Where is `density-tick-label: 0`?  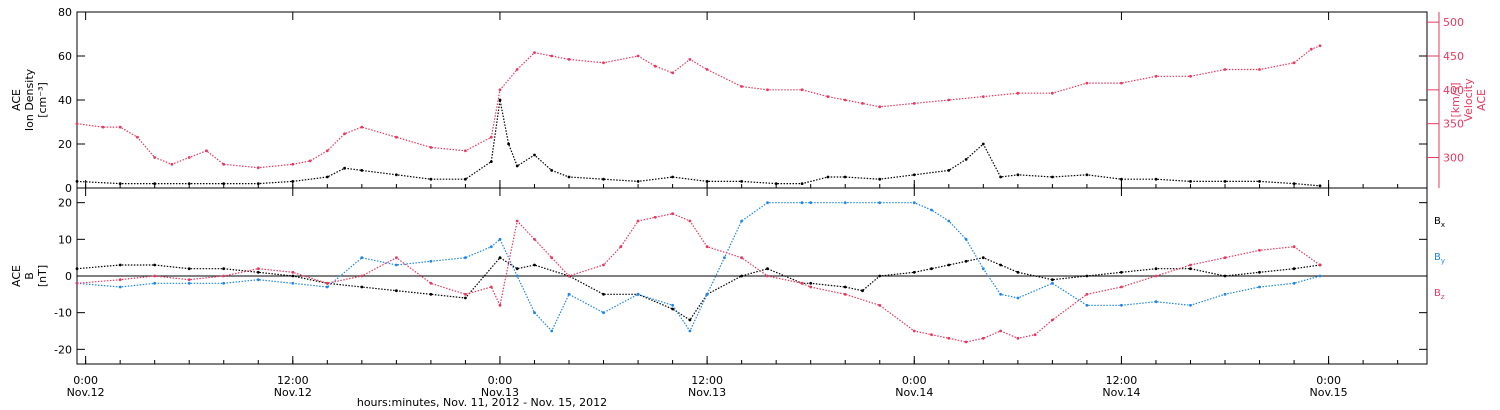
density-tick-label: 0 is located at coordinates (68, 188).